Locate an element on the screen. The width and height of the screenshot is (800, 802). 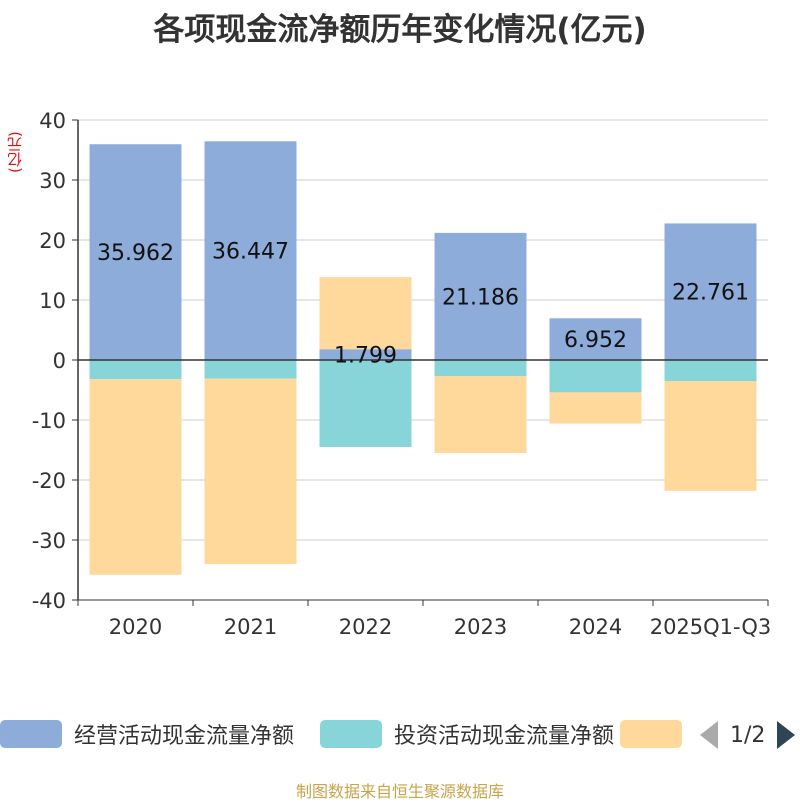
bar-financing-2025Q1-Q3 is located at coordinates (710, 436).